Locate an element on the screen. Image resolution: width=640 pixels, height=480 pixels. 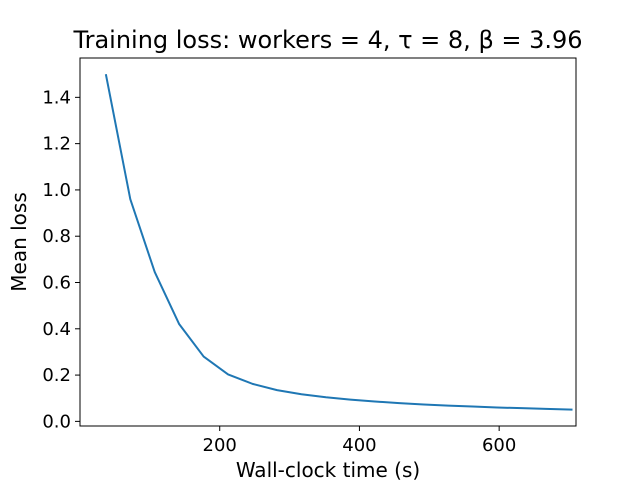
y-tick-label: 0.8 is located at coordinates (56, 236).